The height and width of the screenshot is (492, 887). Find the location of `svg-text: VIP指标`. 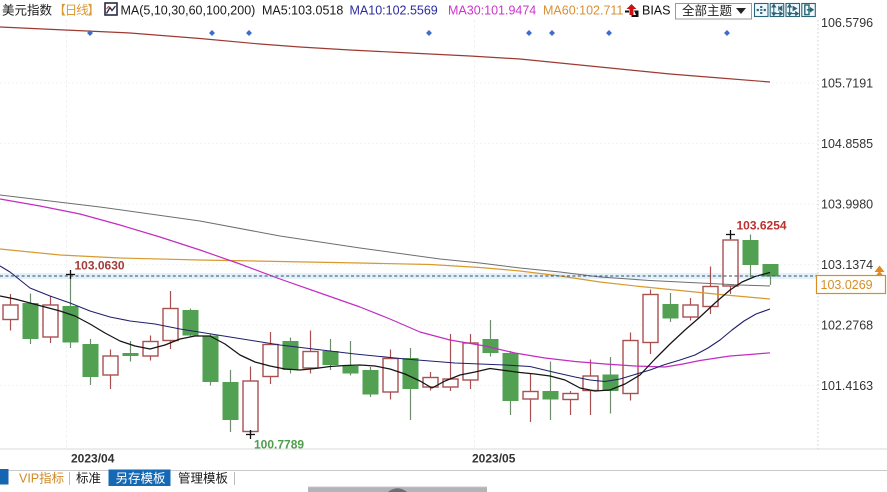

svg-text: VIP指标 is located at coordinates (41, 478).